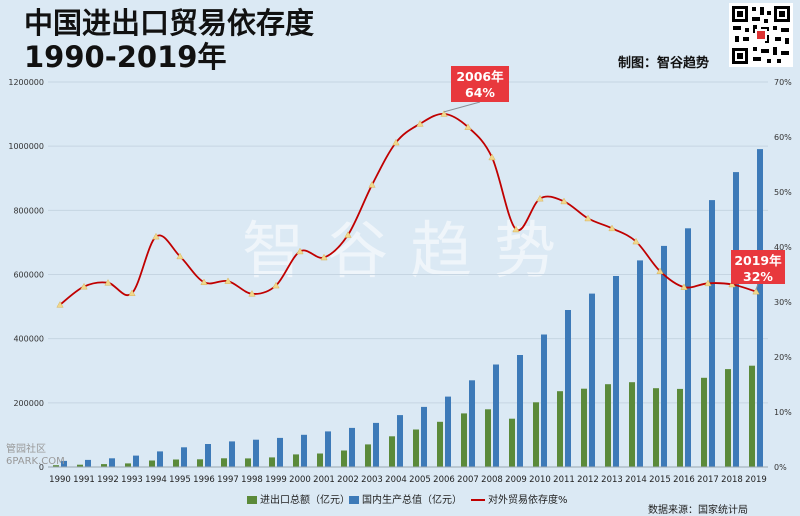 Image resolution: width=800 pixels, height=516 pixels. Describe the element at coordinates (410, 250) in the screenshot. I see `watermark-text: 智谷趋势` at that location.